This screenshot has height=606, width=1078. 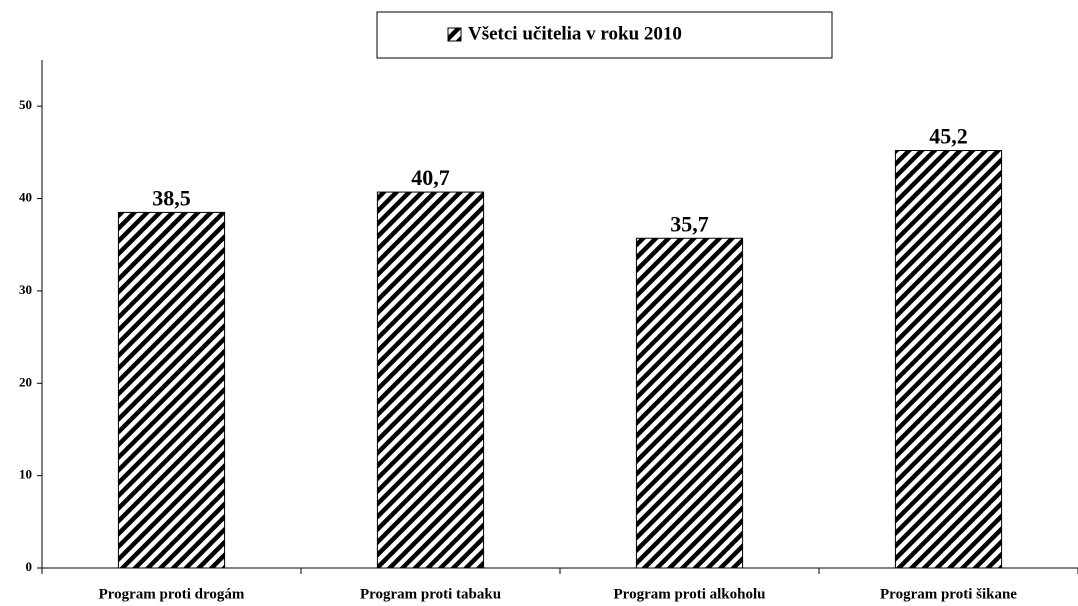 What do you see at coordinates (948, 136) in the screenshot?
I see `value-label: 45,2` at bounding box center [948, 136].